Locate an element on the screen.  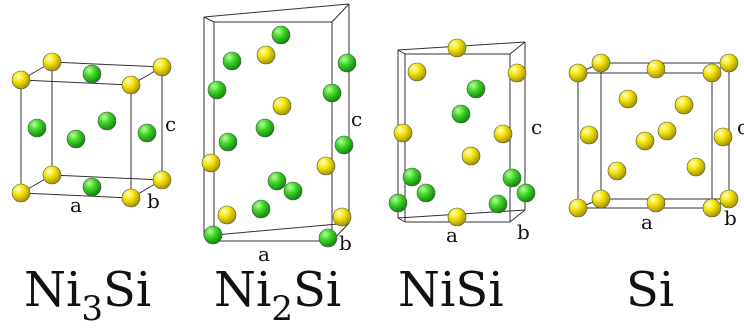
axis-label-b-ni2si: b is located at coordinates (345, 243).